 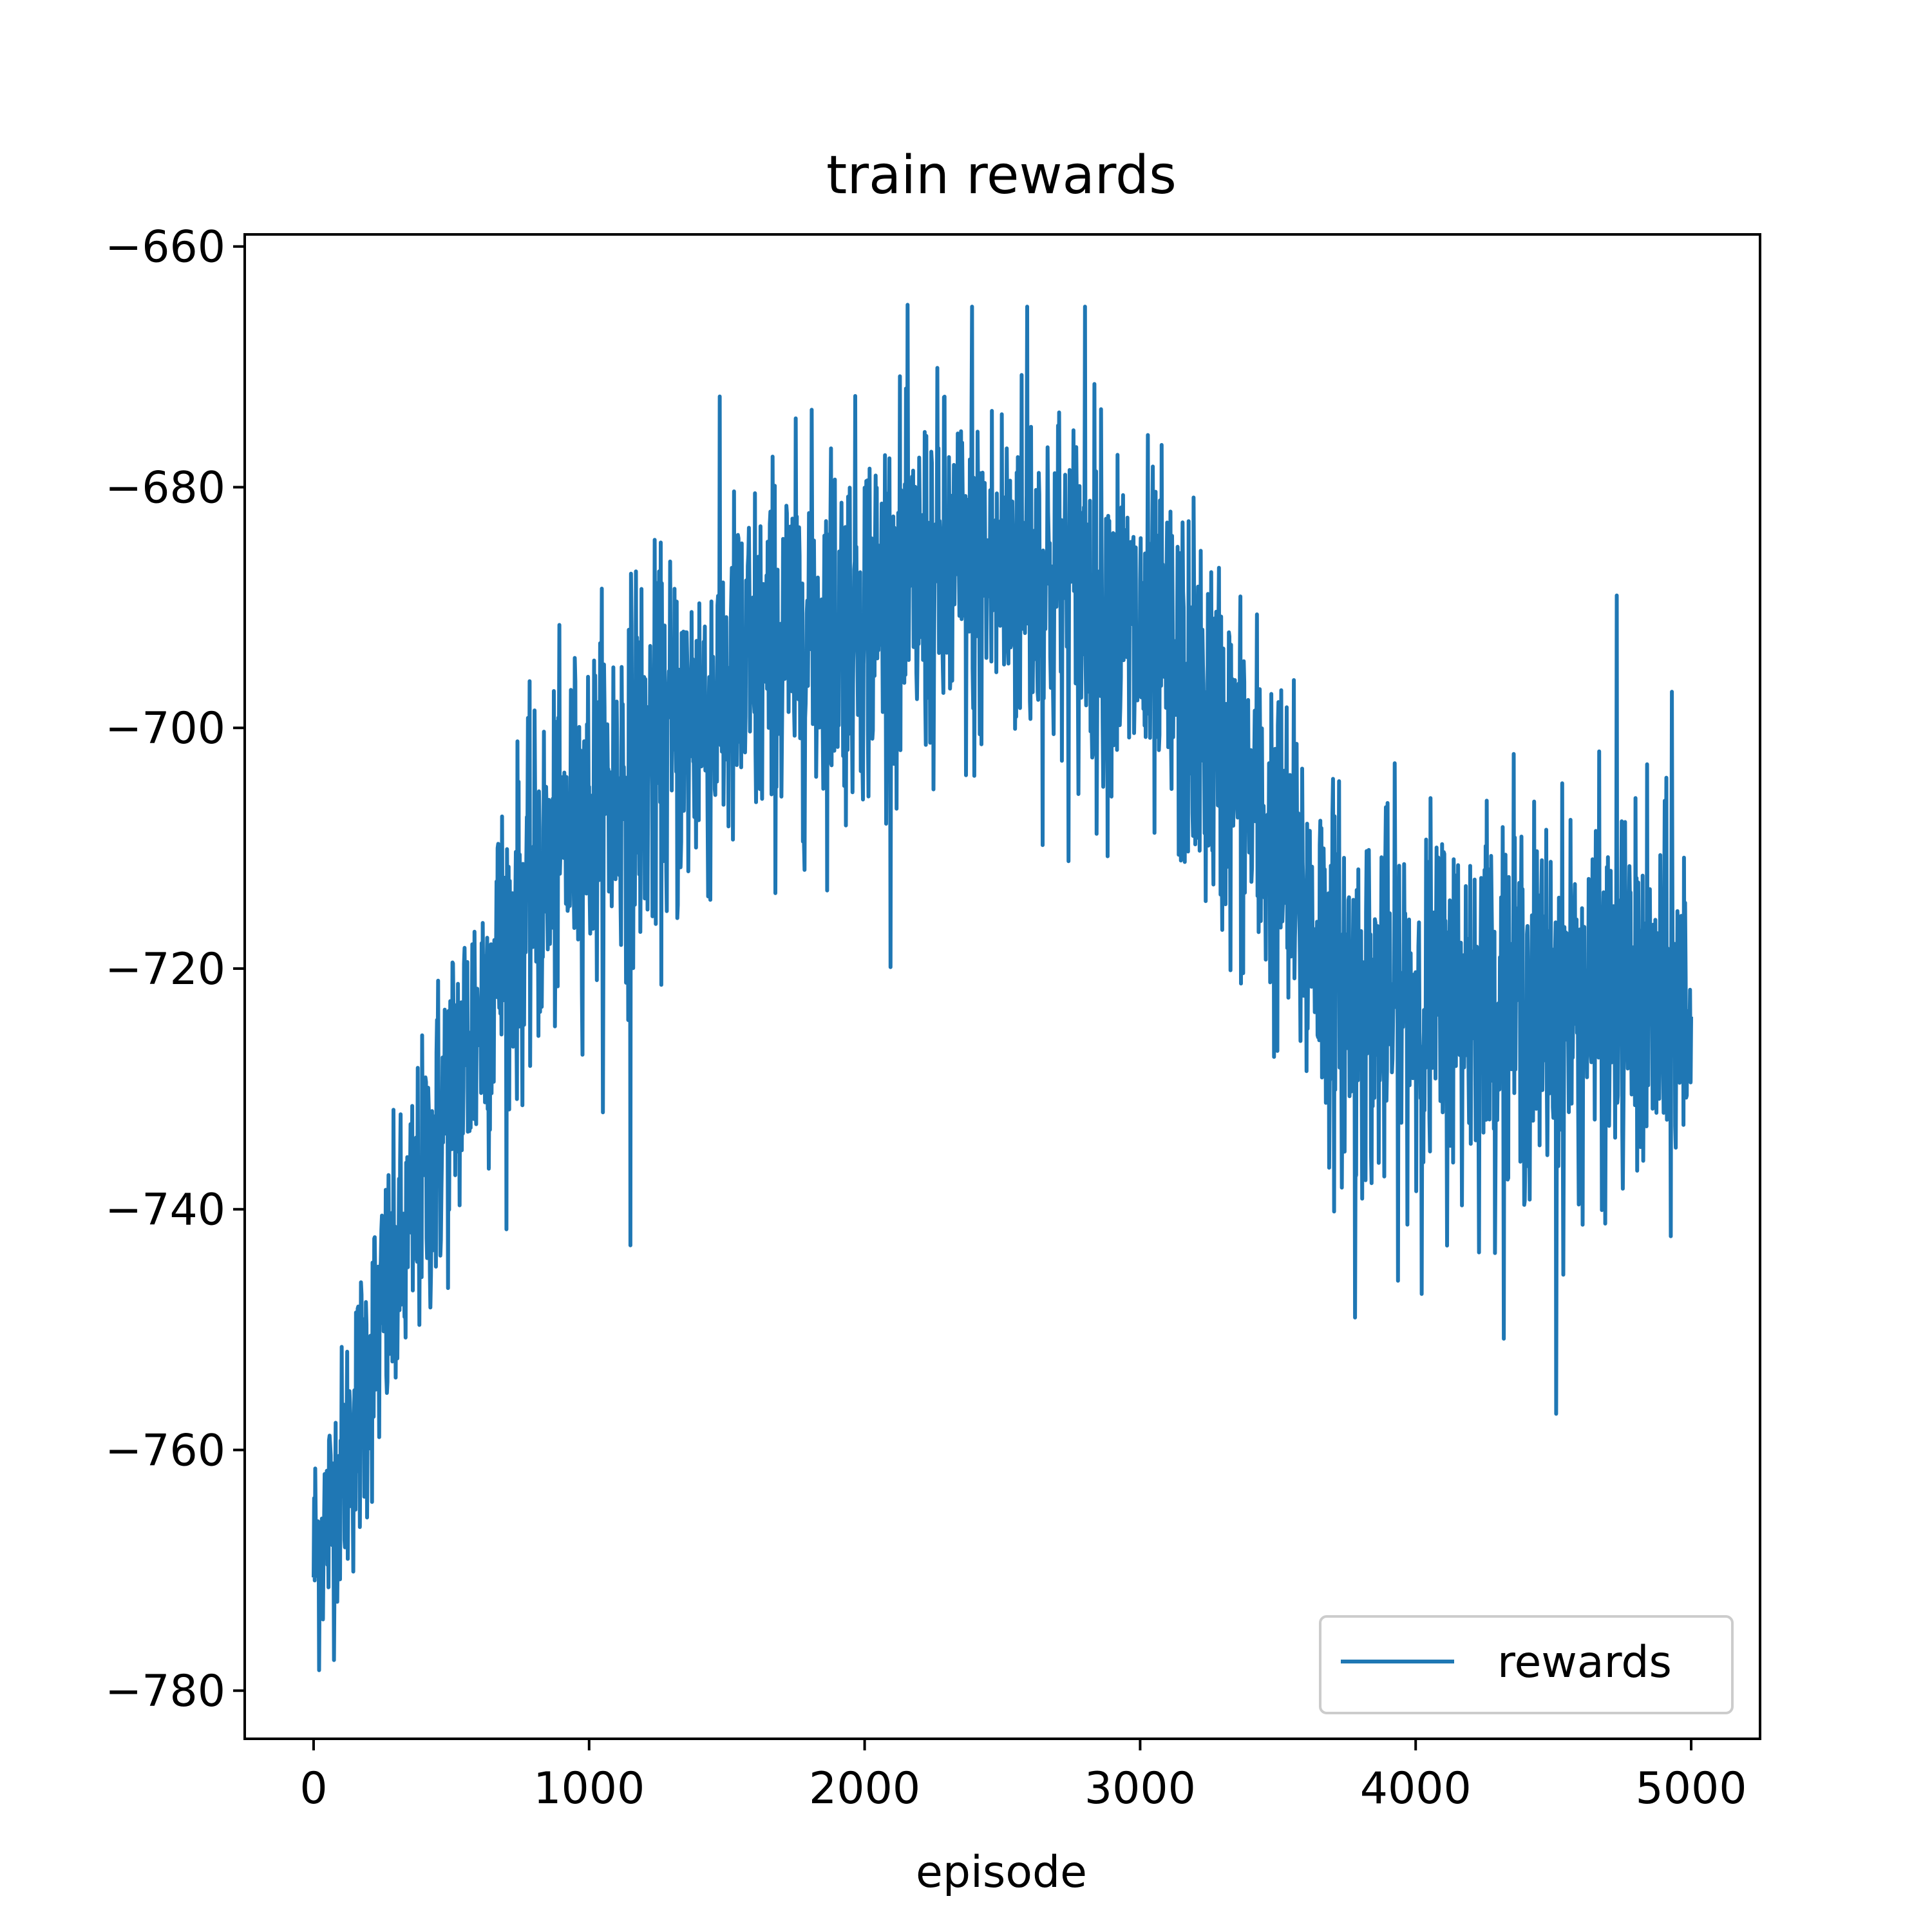 I want to click on x-tick-label: 5000, so click(x=1692, y=1789).